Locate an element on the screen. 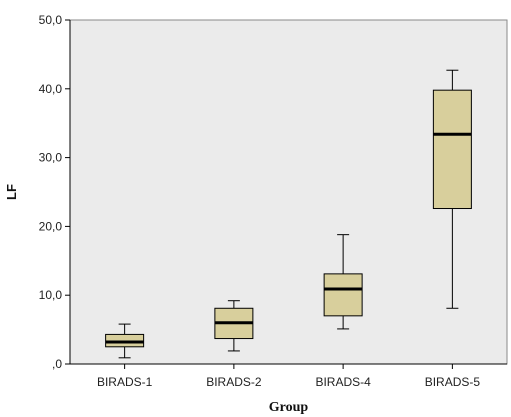  y-axis: ,0 10,0 20,0 30,0 40,0 50,0 is located at coordinates (55, 192).